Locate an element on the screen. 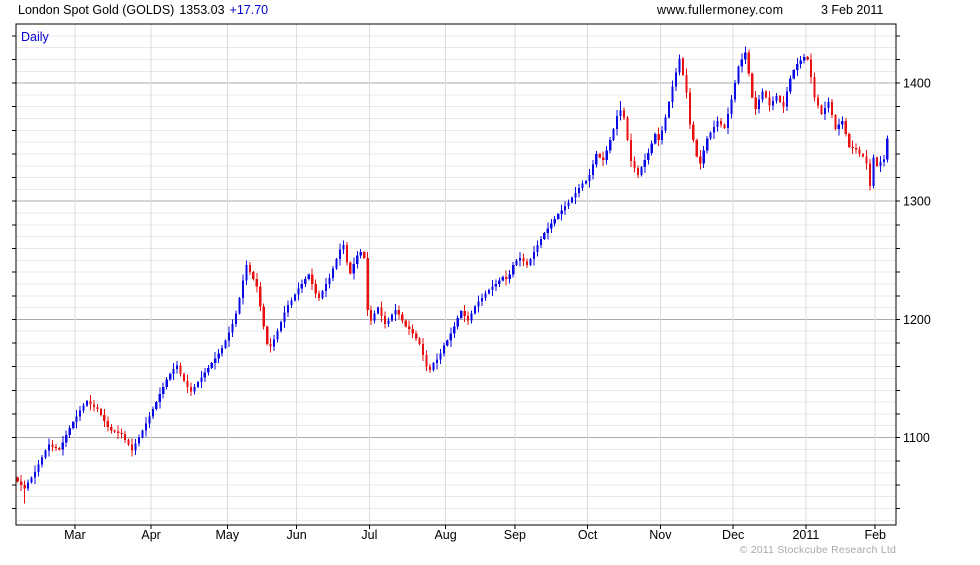 The width and height of the screenshot is (980, 565). copyright: © 2011 Stockcube Research Ltd is located at coordinates (817, 550).